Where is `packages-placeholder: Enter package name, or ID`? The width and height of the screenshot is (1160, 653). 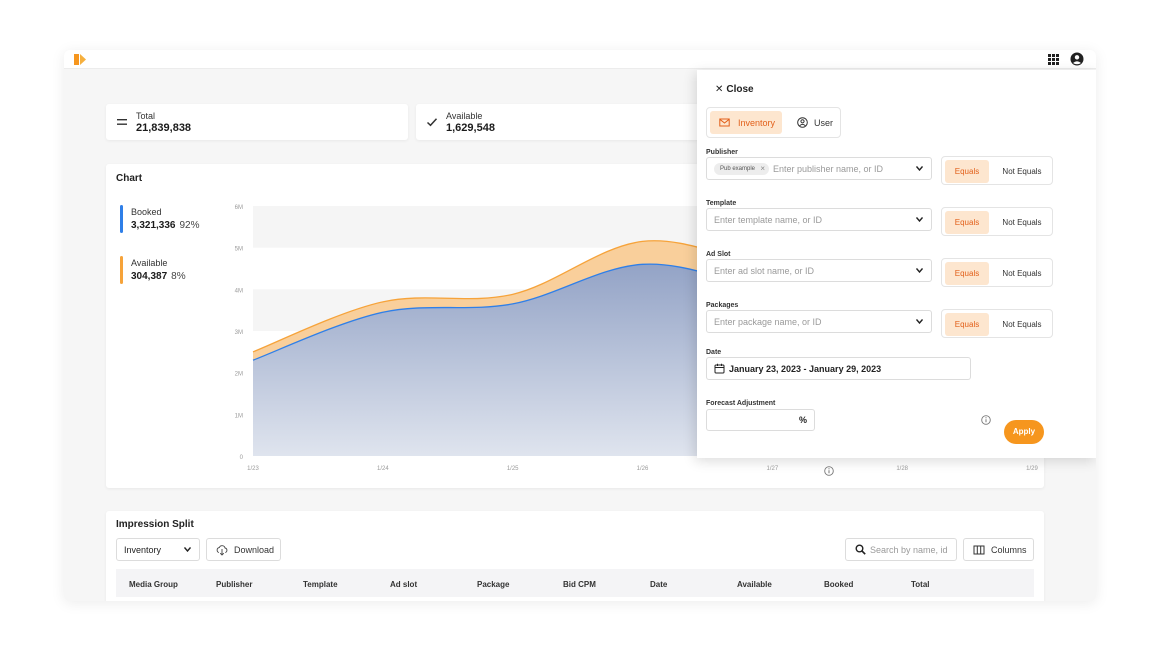
packages-placeholder: Enter package name, or ID is located at coordinates (768, 322).